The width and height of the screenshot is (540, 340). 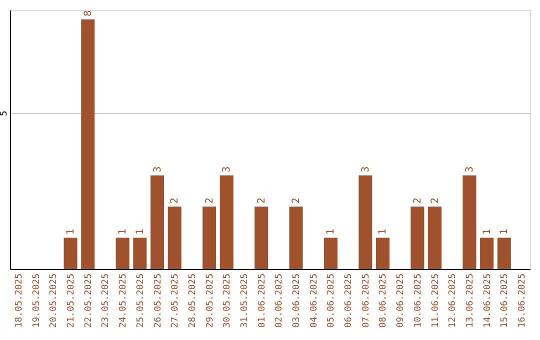 I want to click on x-tick-label: 24.05.2025, so click(x=123, y=301).